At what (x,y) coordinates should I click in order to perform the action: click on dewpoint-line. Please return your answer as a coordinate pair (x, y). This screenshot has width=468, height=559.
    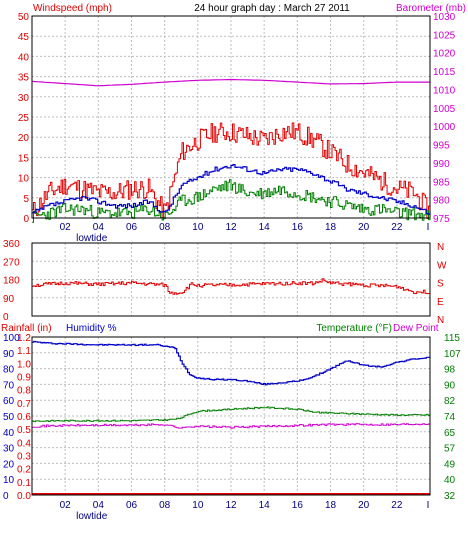
    Looking at the image, I should click on (231, 425).